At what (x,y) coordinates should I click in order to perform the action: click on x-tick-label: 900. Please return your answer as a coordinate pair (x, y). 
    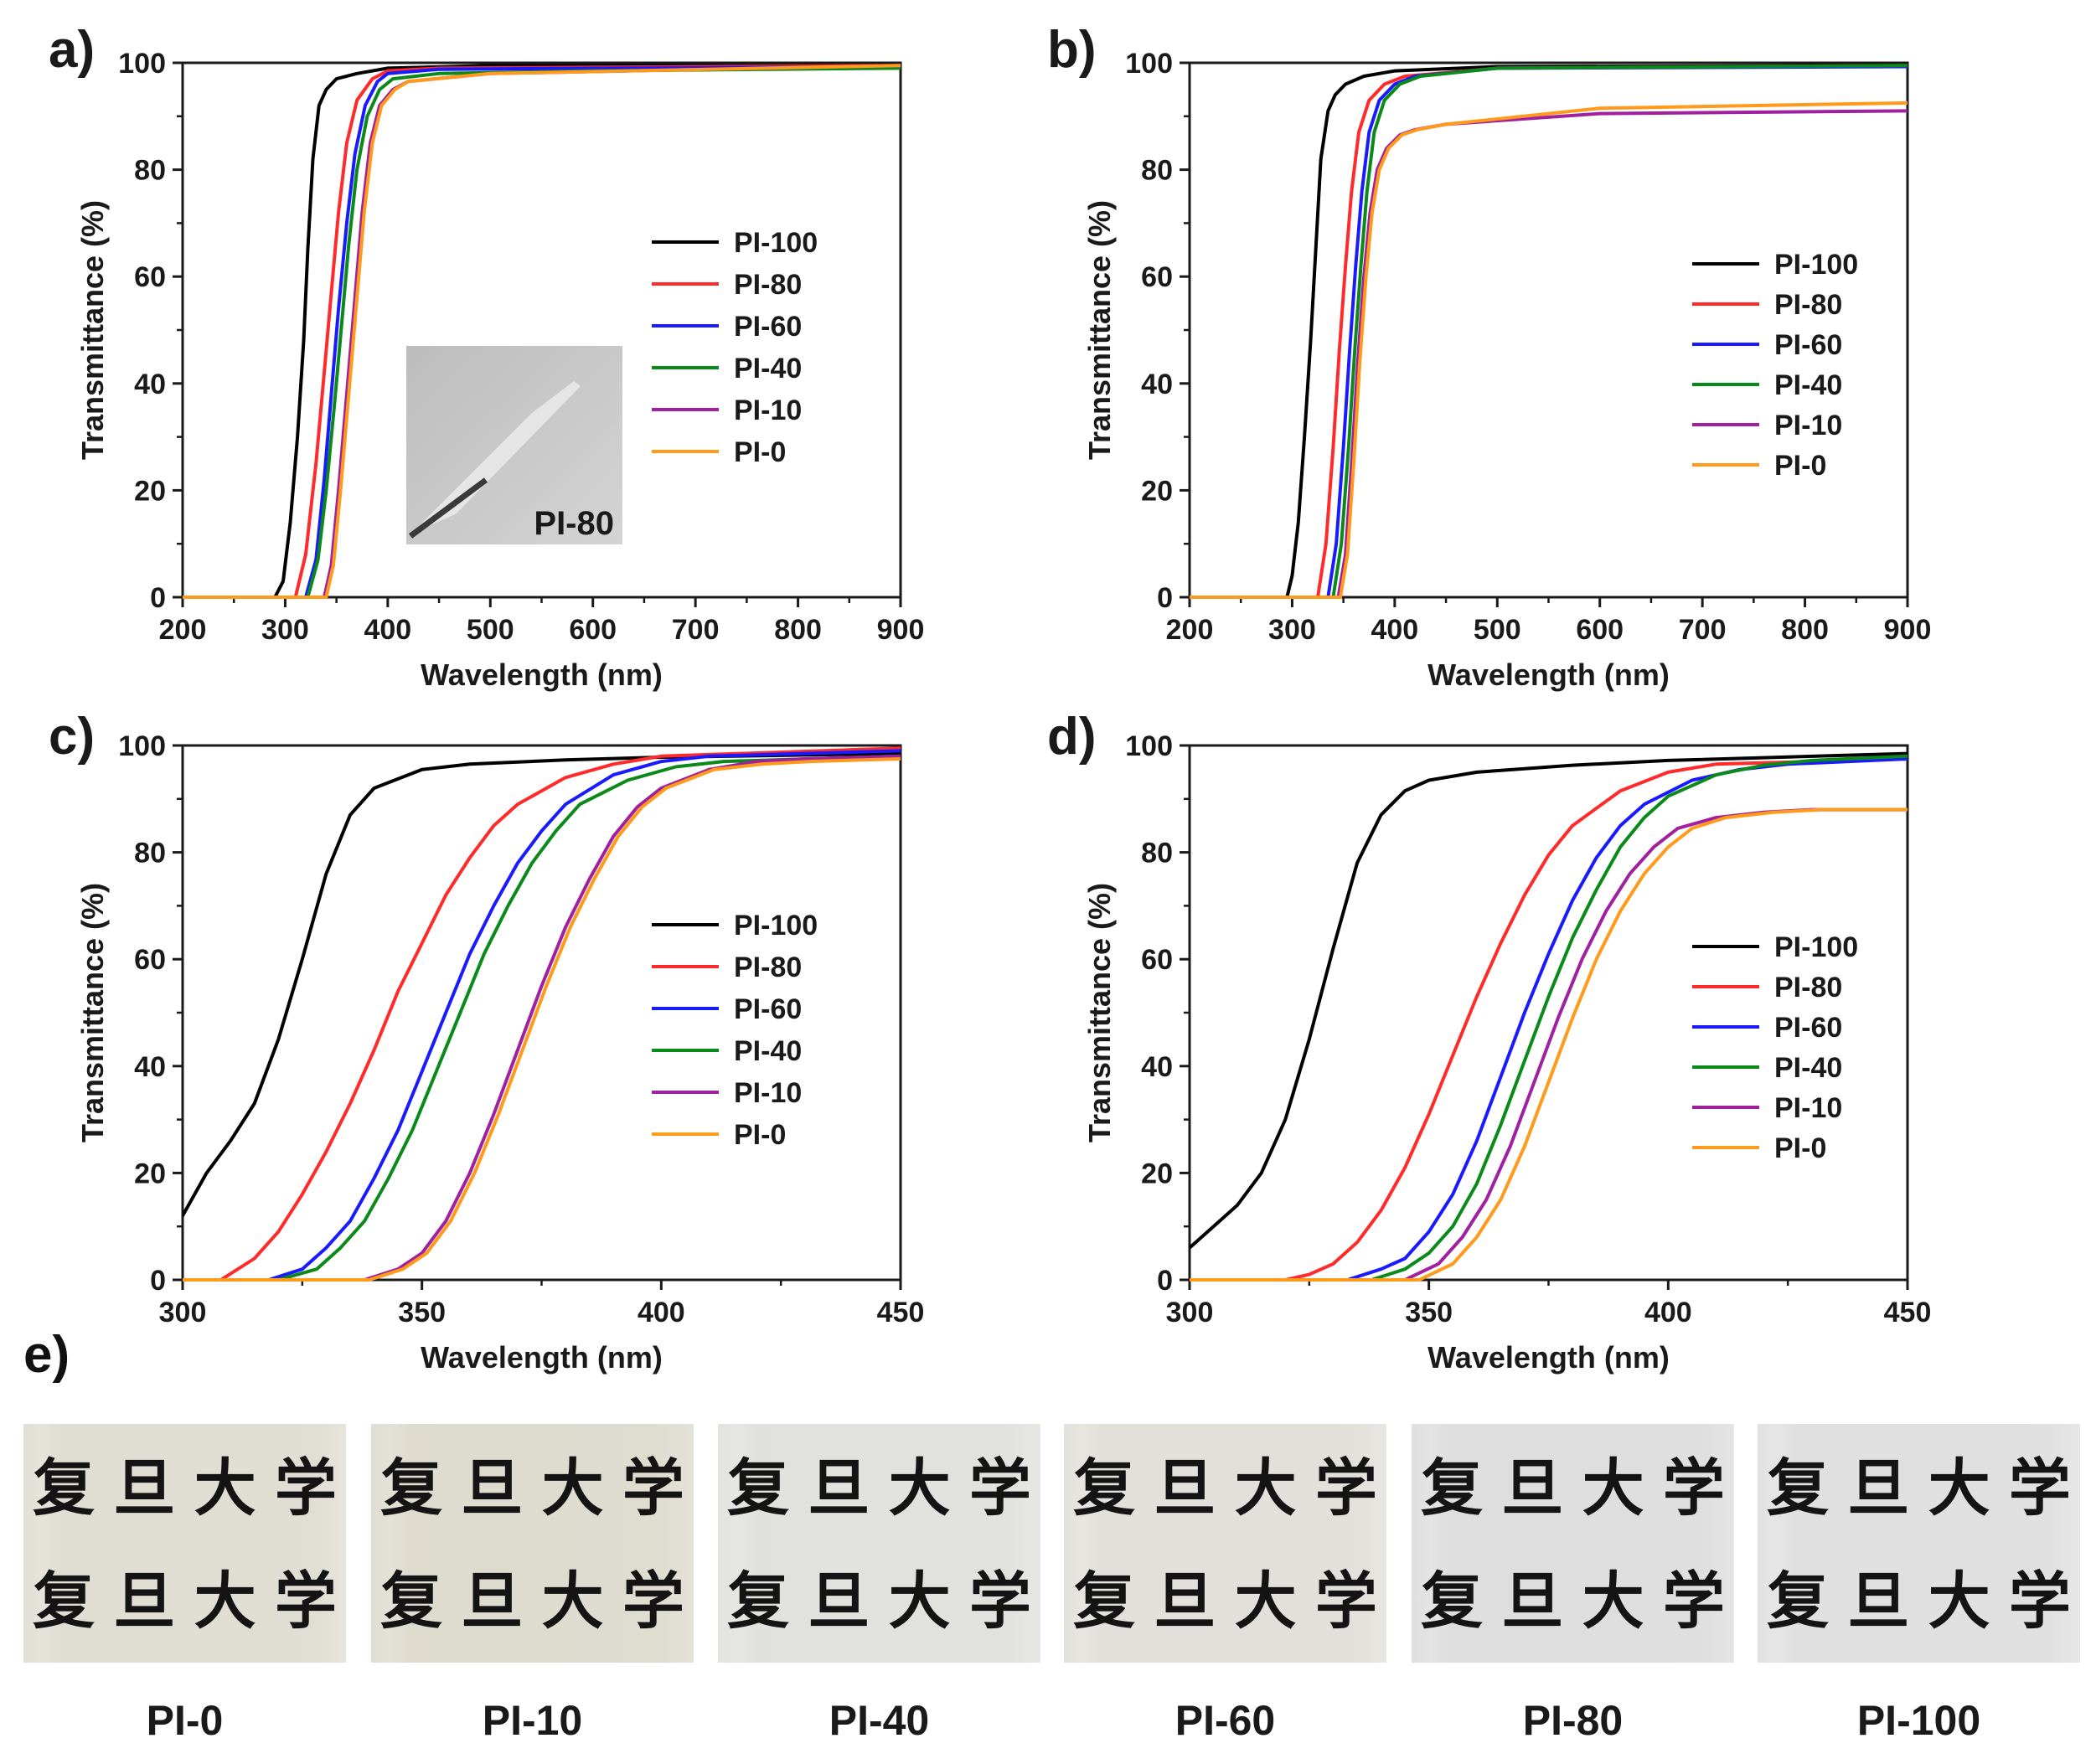
    Looking at the image, I should click on (1908, 630).